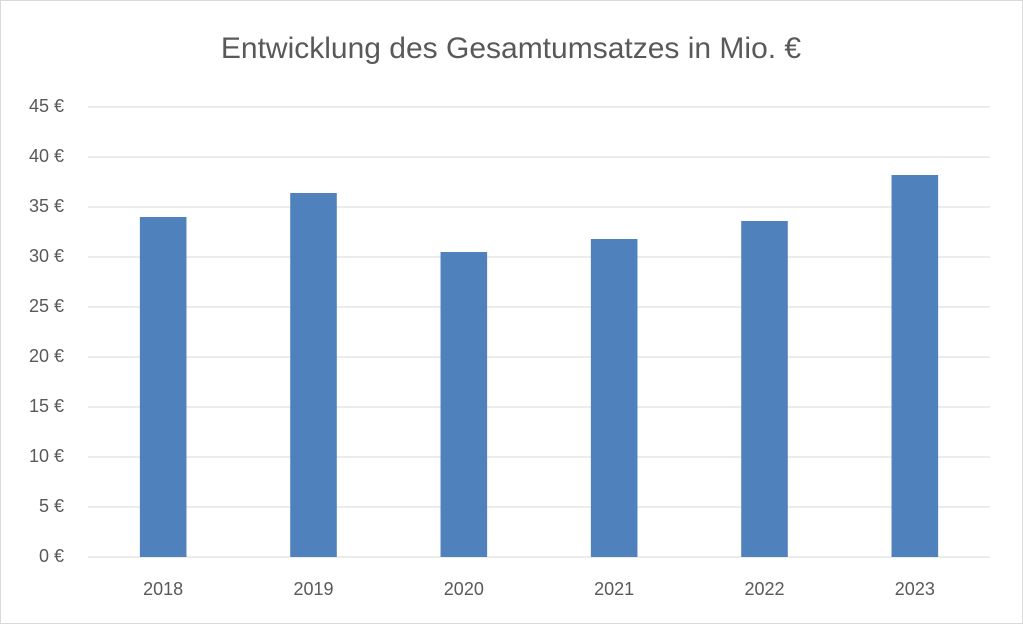 This screenshot has height=624, width=1023. What do you see at coordinates (51, 506) in the screenshot?
I see `y-tick-label: 5 €` at bounding box center [51, 506].